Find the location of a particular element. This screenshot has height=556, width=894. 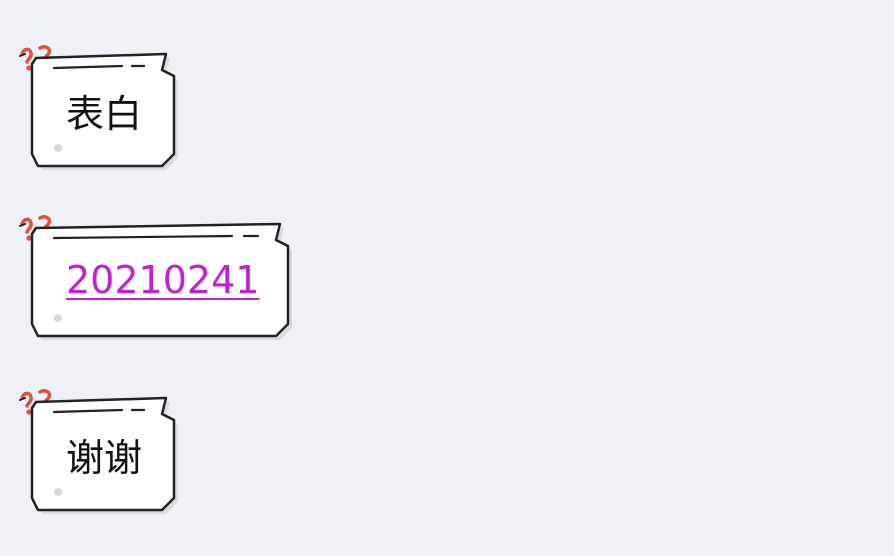

message-text: 谢谢 is located at coordinates (104, 457).